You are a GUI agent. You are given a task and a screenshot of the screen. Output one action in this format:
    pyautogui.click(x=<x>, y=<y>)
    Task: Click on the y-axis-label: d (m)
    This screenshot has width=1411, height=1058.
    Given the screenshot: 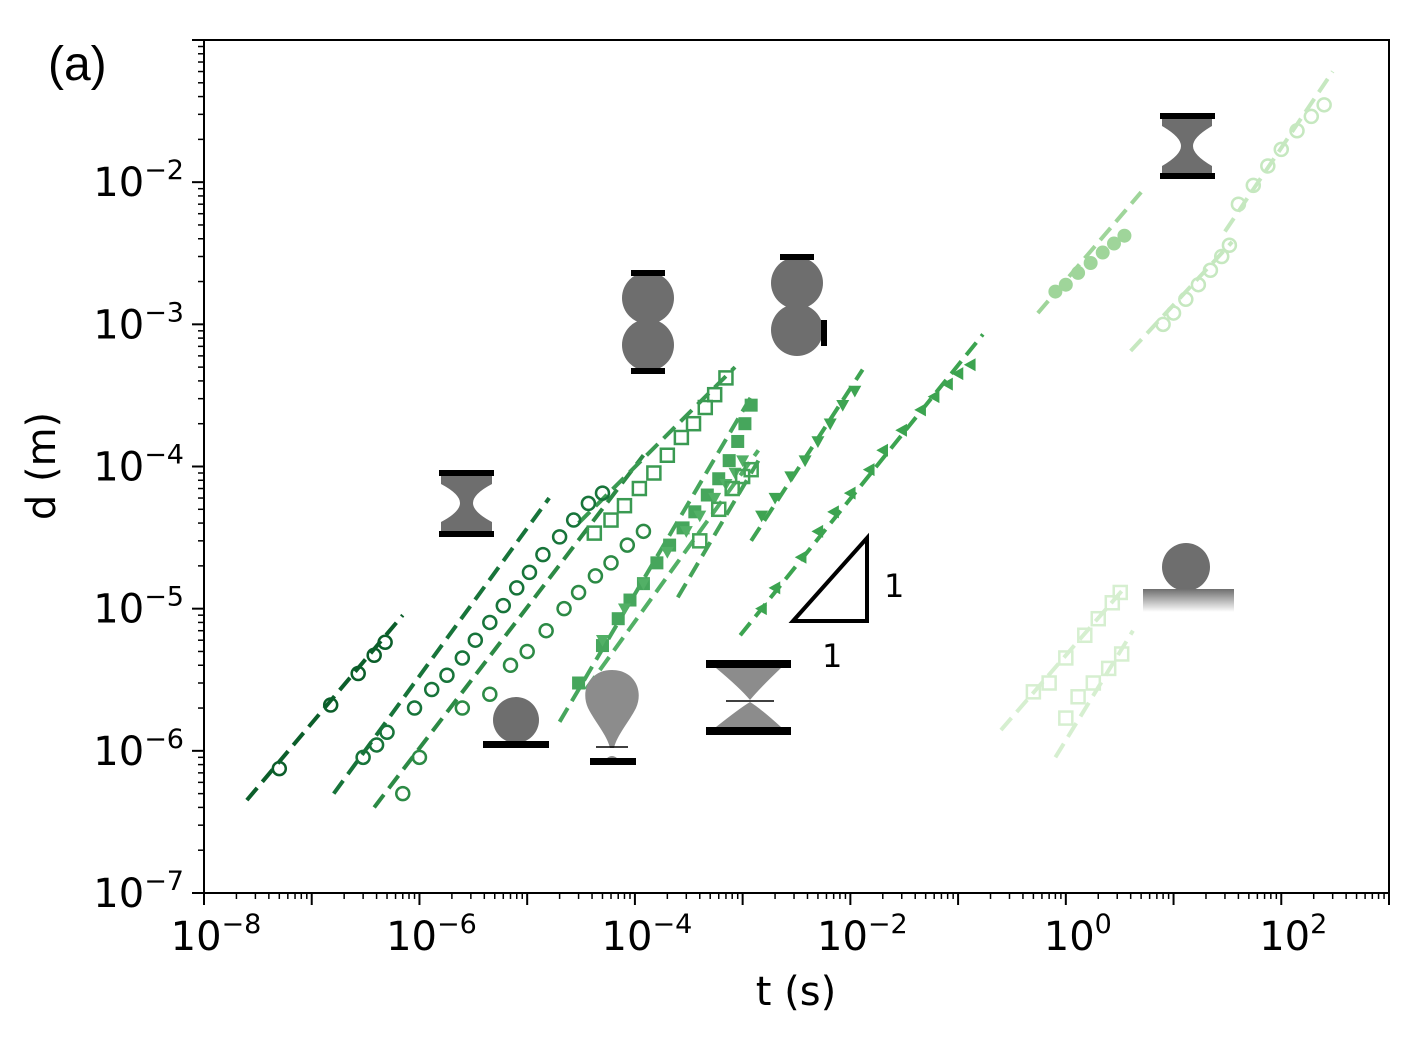 What is the action you would take?
    pyautogui.click(x=42, y=466)
    